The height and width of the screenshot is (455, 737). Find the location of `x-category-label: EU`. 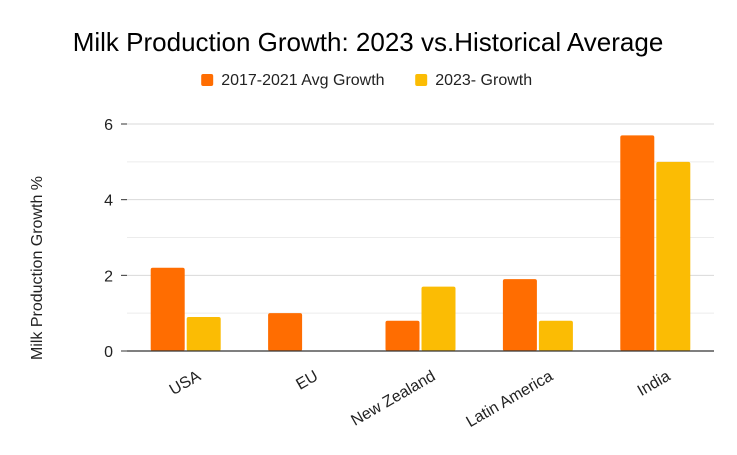

x-category-label: EU is located at coordinates (307, 381).